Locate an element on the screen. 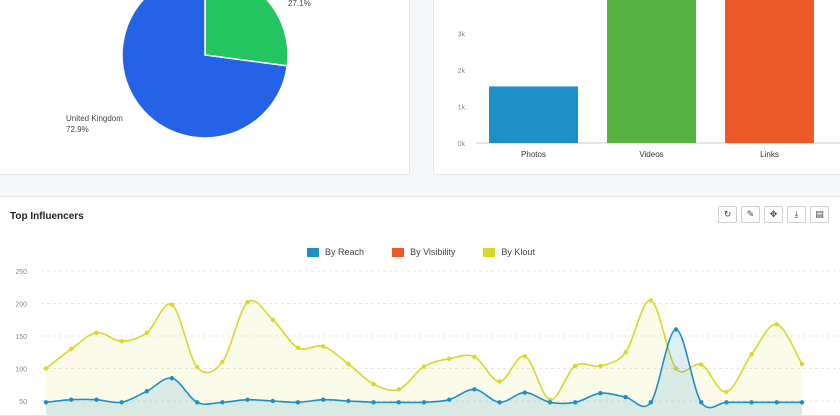  pie-label-pct: 72.9% is located at coordinates (77, 129).